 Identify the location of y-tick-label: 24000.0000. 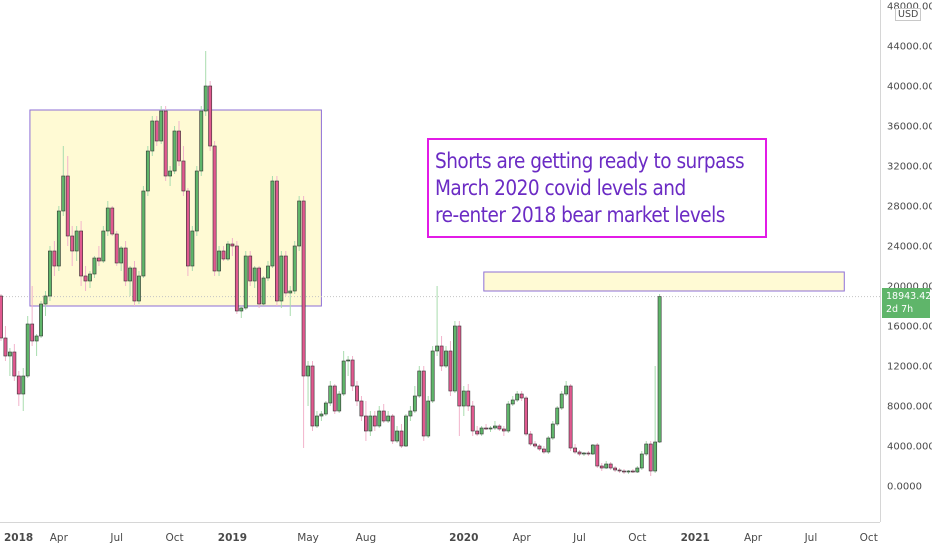
(909, 247).